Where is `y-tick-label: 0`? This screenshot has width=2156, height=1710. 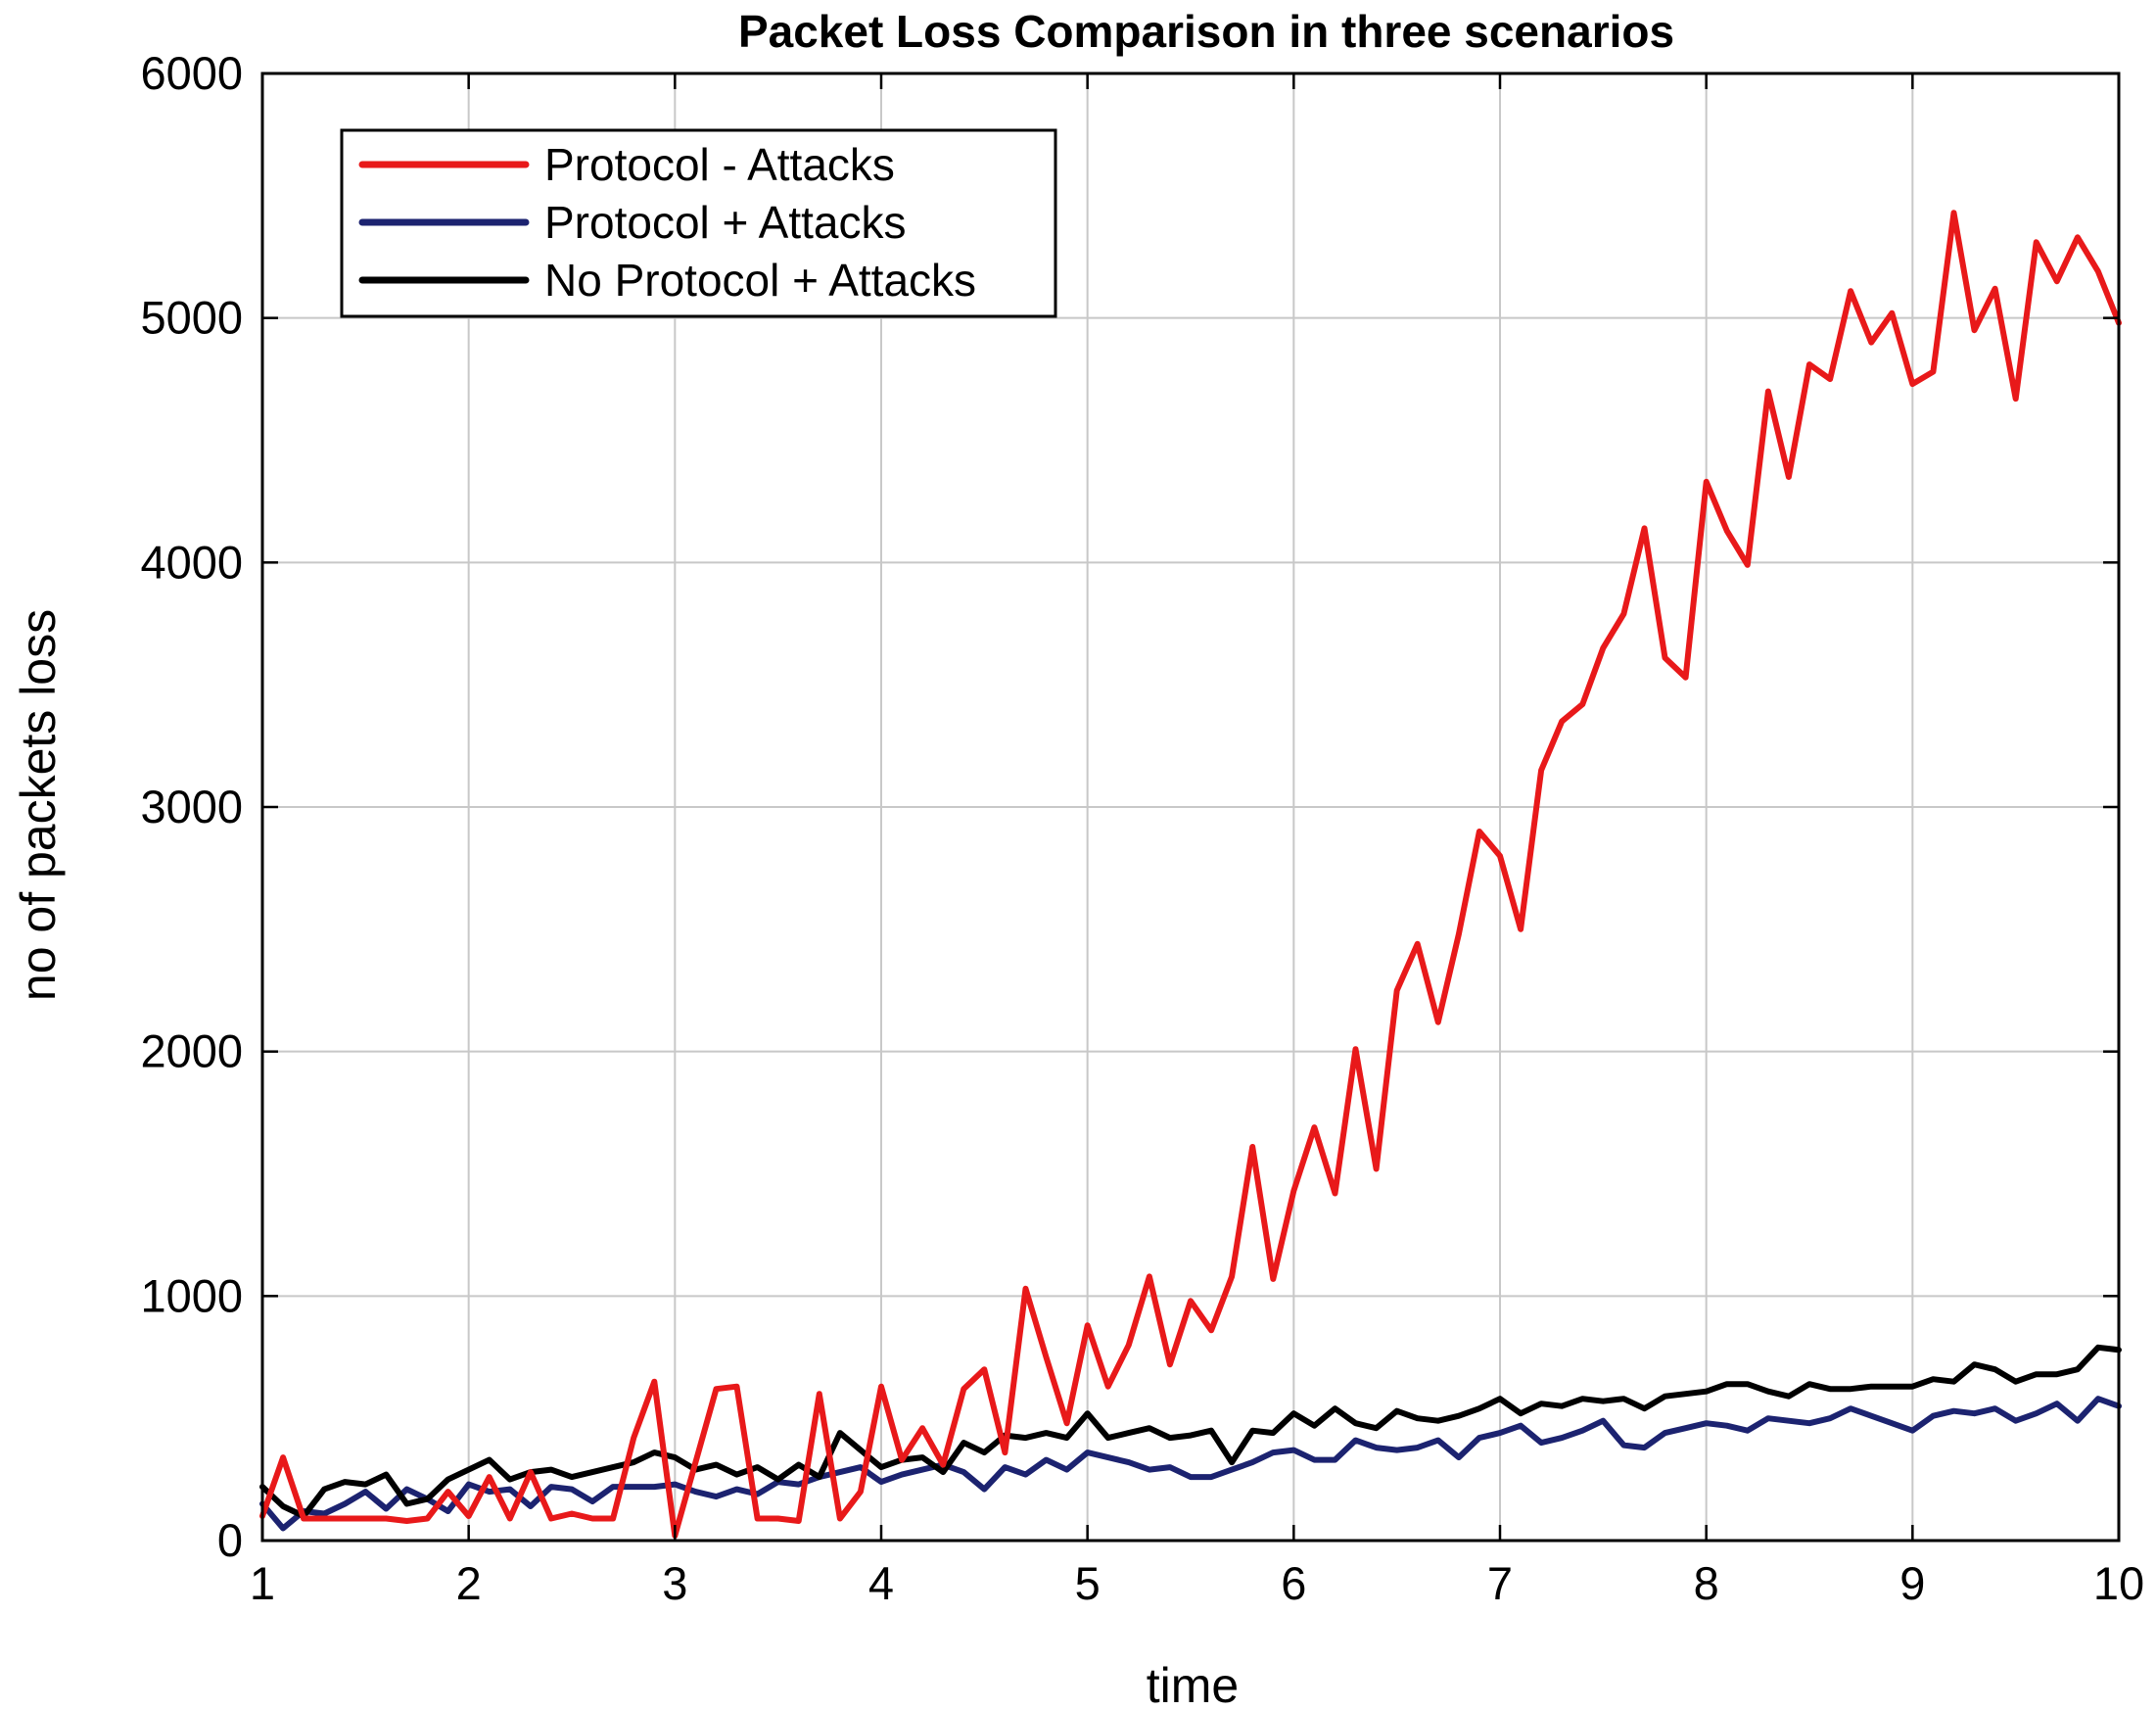 y-tick-label: 0 is located at coordinates (230, 1540).